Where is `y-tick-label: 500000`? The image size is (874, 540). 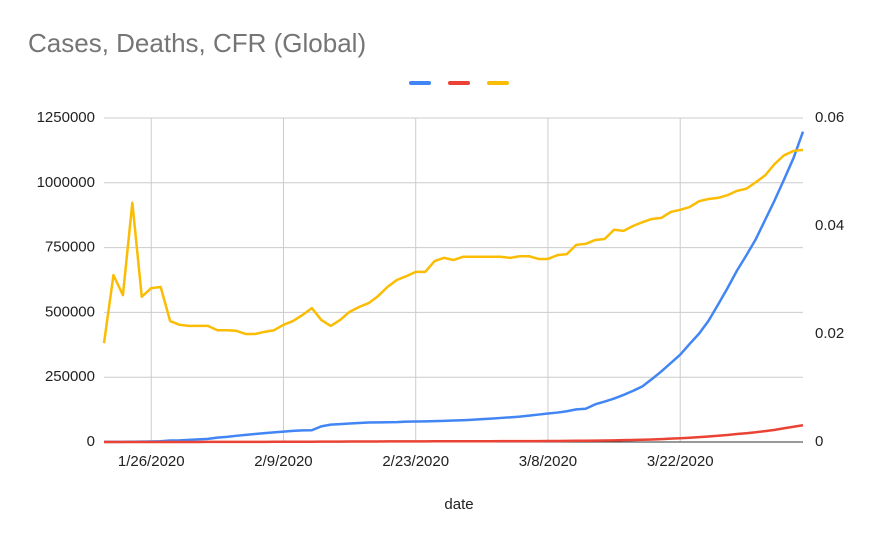
y-tick-label: 500000 is located at coordinates (70, 311).